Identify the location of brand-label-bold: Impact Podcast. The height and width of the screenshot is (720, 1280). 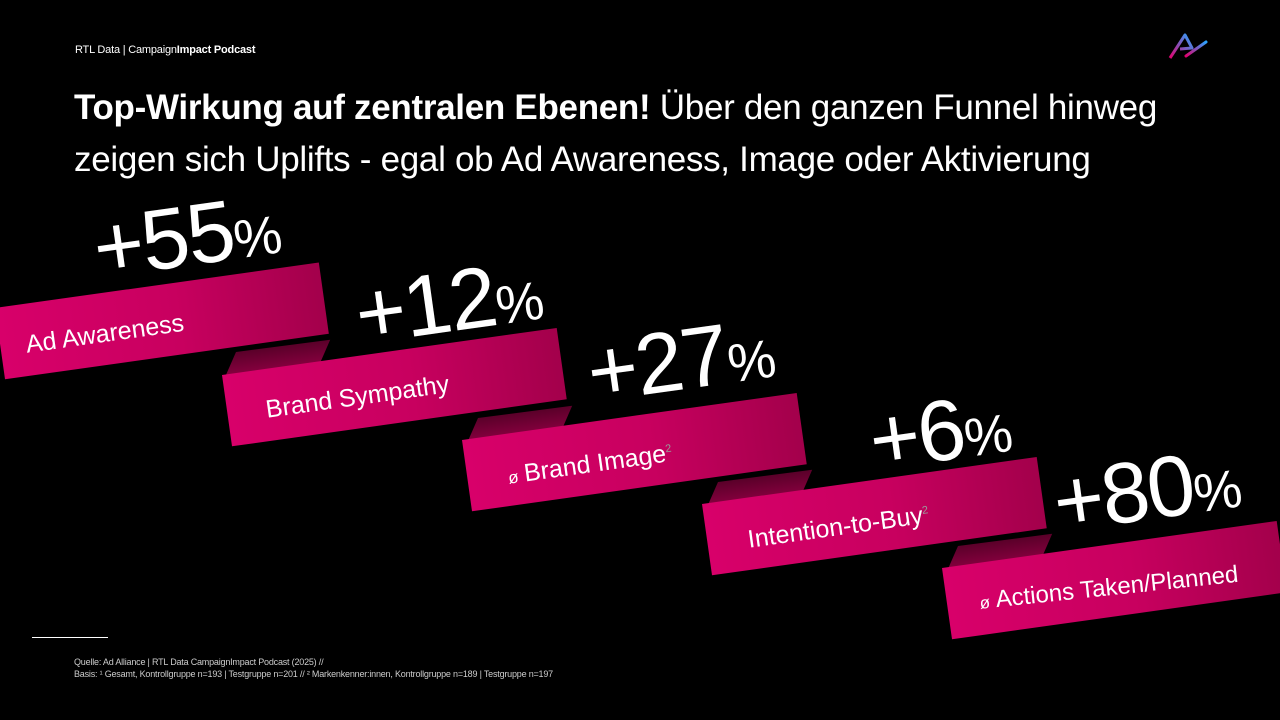
(216, 50).